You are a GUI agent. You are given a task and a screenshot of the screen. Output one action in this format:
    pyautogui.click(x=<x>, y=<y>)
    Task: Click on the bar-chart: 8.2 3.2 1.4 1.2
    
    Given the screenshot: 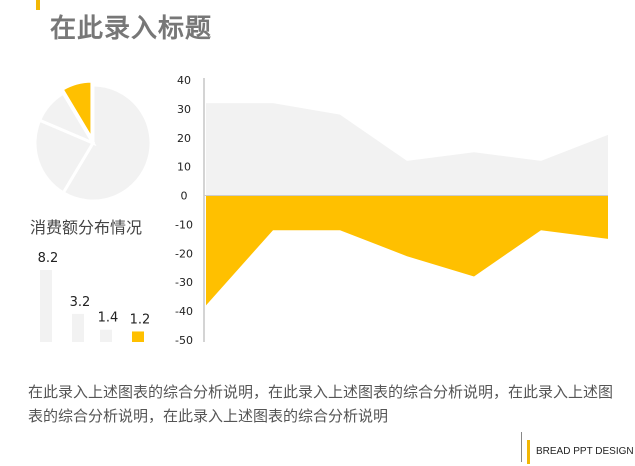 What is the action you would take?
    pyautogui.click(x=94, y=296)
    